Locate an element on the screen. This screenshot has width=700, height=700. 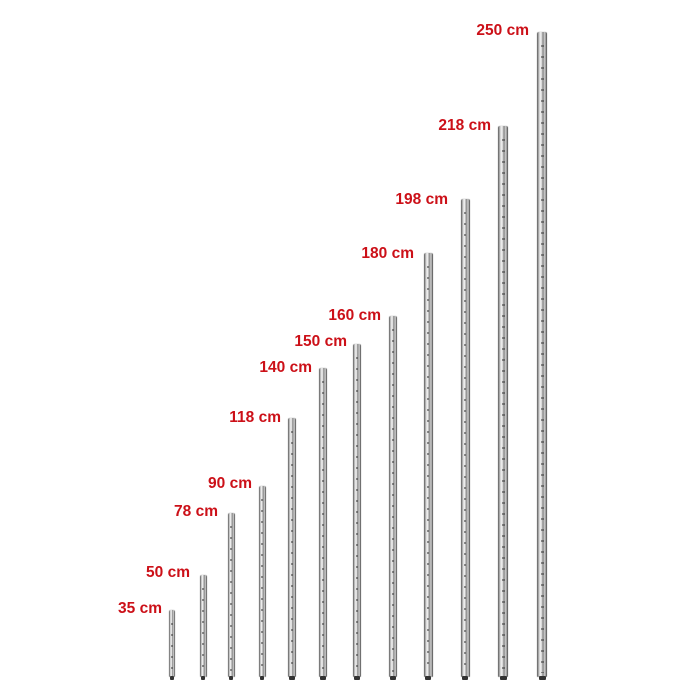
pole-length-label: 218 cm is located at coordinates (464, 125).